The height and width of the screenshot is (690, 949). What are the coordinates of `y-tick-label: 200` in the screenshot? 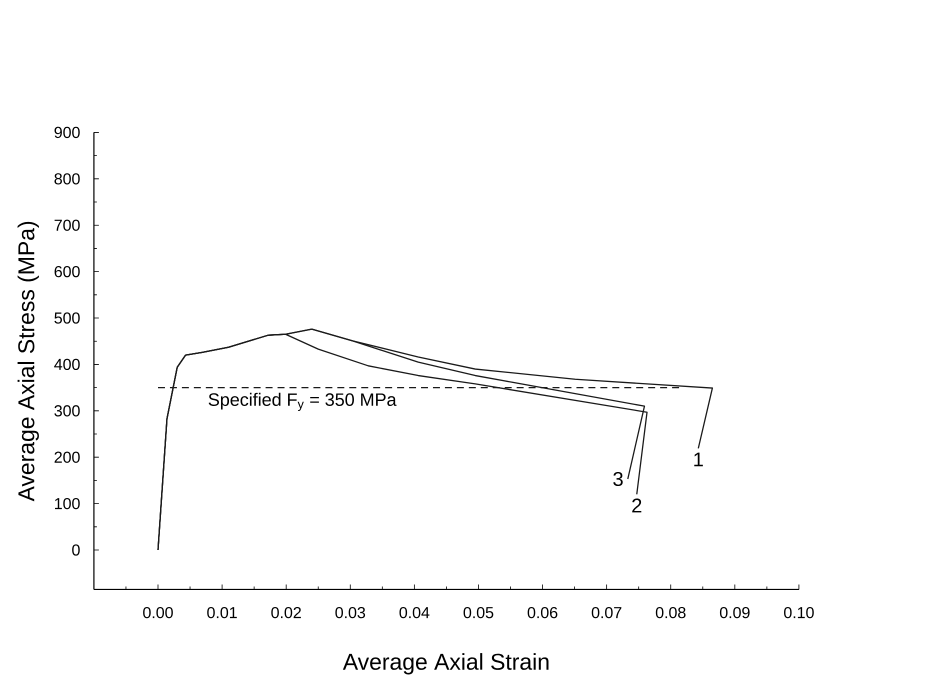 It's located at (67, 457).